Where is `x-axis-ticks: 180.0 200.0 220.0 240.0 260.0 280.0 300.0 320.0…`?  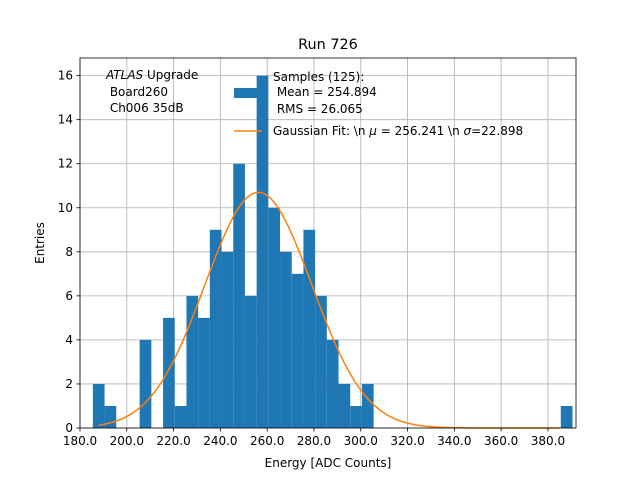 x-axis-ticks: 180.0 200.0 220.0 240.0 260.0 280.0 300.0 320.0… is located at coordinates (314, 438).